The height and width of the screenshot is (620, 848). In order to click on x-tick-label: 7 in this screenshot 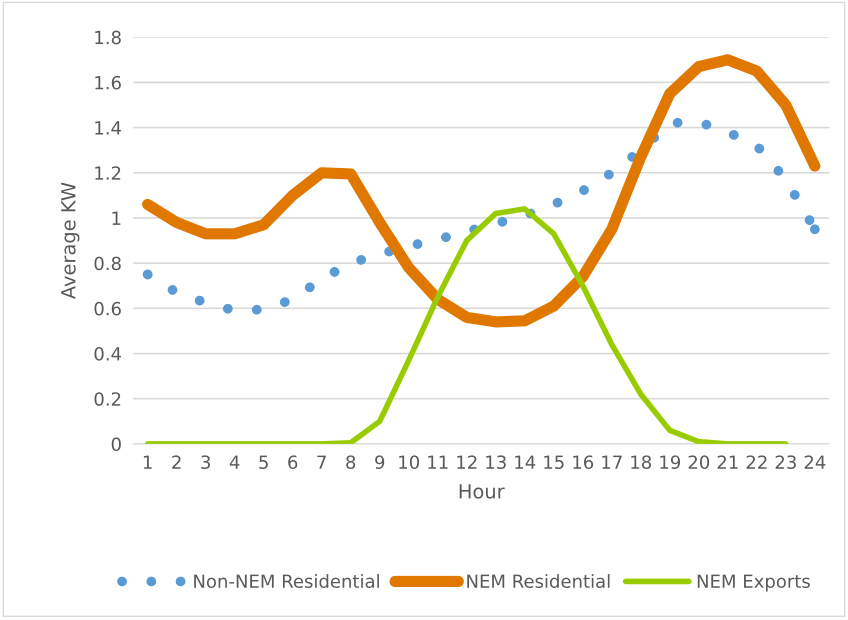, I will do `click(321, 462)`.